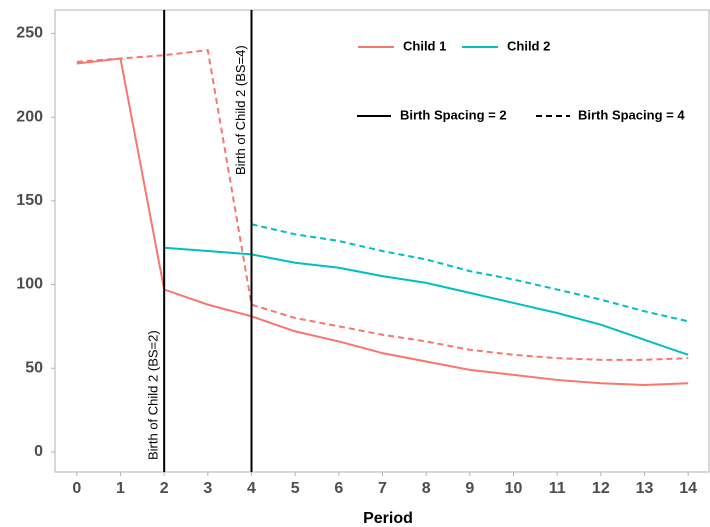 The height and width of the screenshot is (527, 710). Describe the element at coordinates (424, 45) in the screenshot. I see `legend-label: Child 1` at that location.